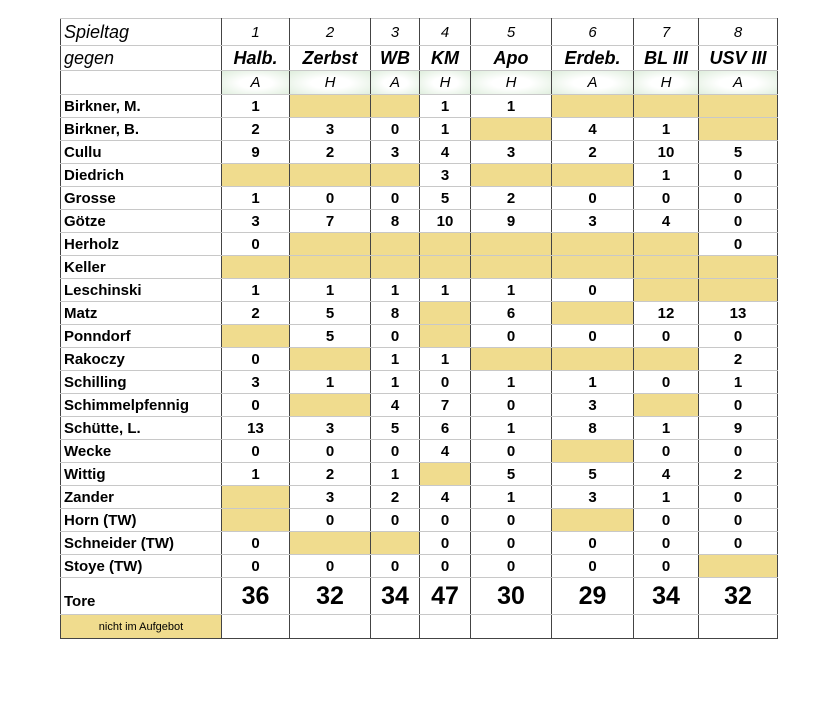 The height and width of the screenshot is (728, 835). I want to click on player-name: Diedrich, so click(141, 175).